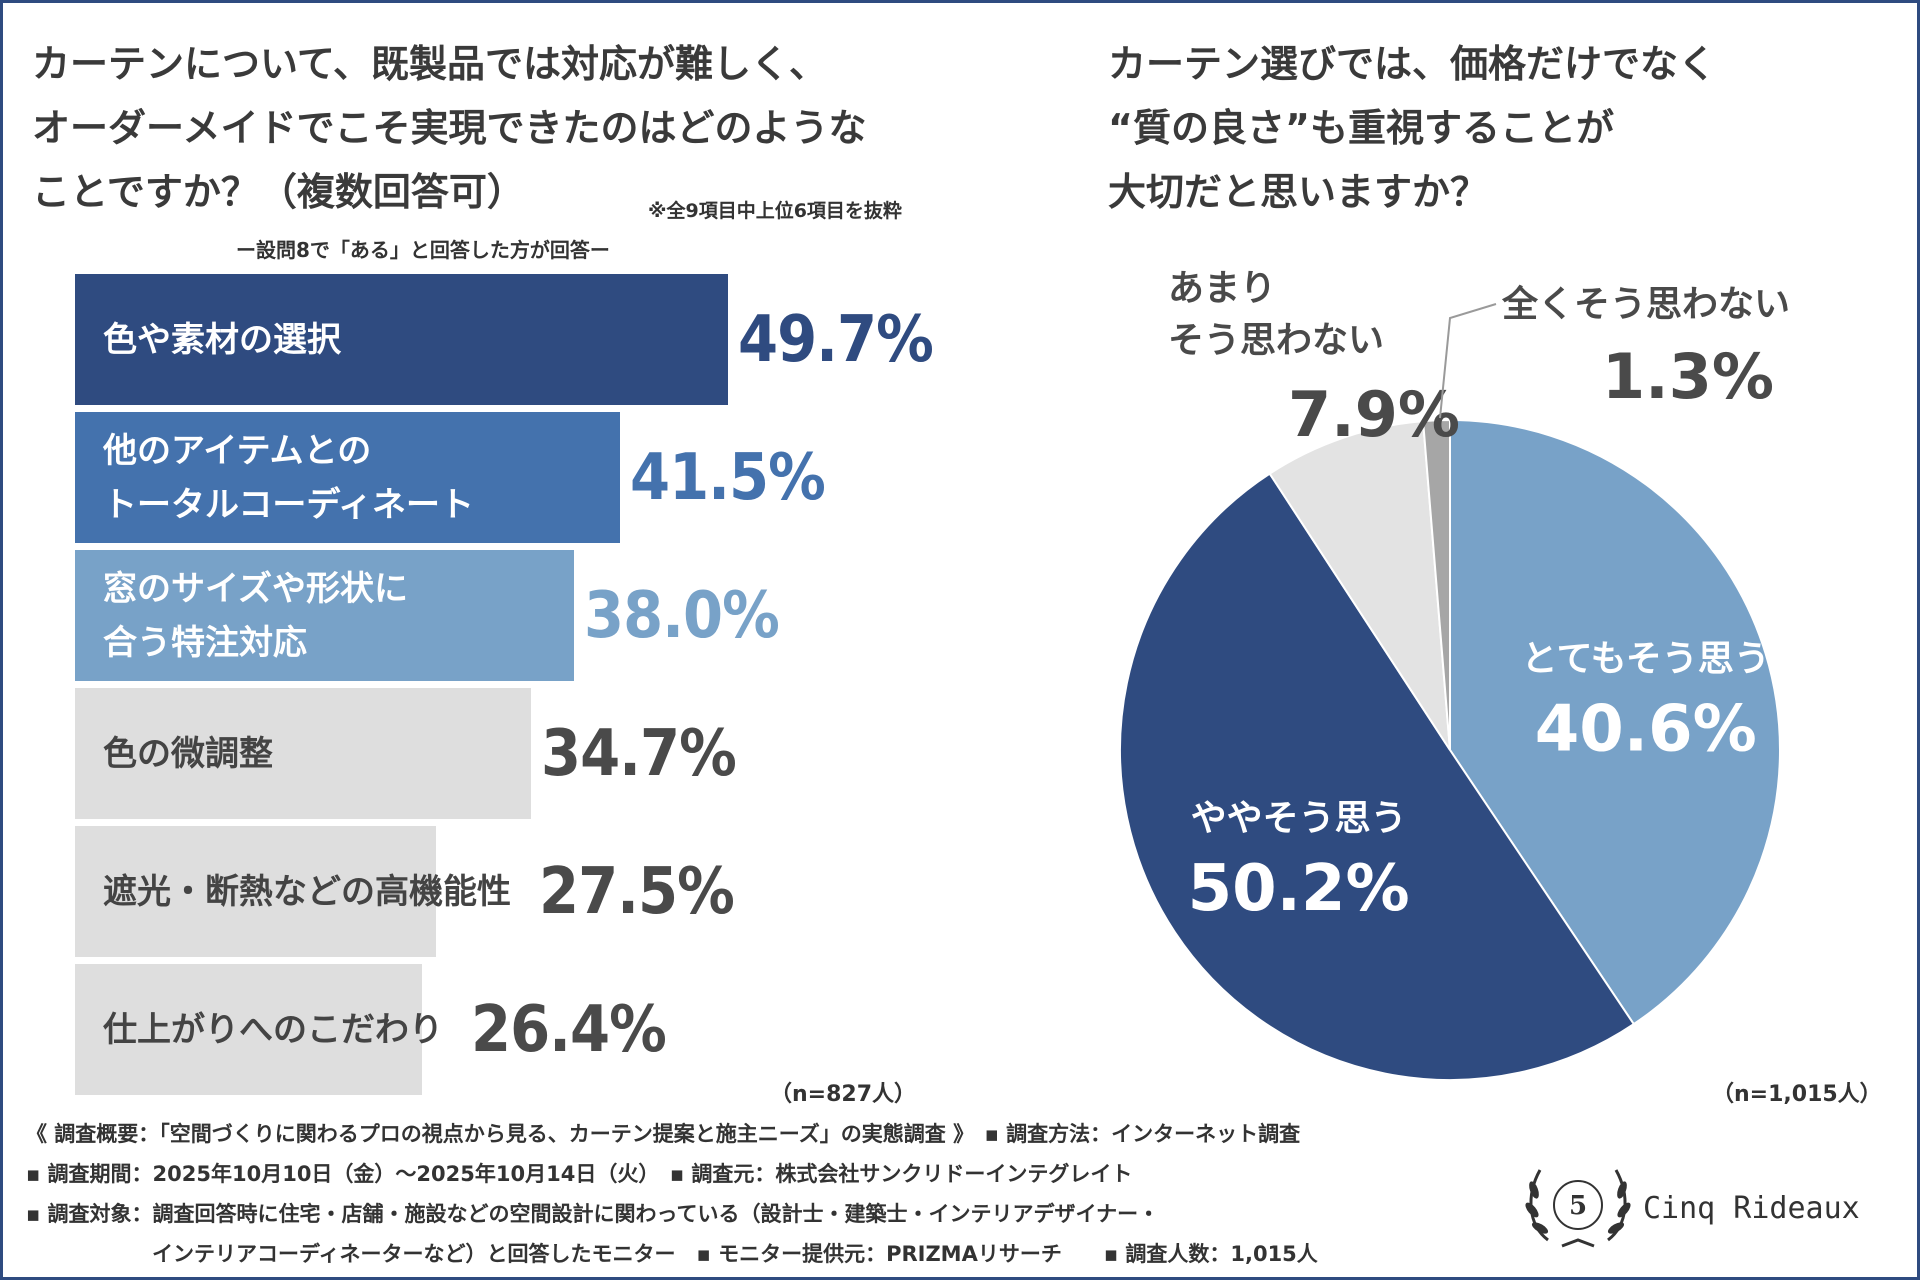 The image size is (1920, 1280). I want to click on bar-6: 仕上がりへのこだわり, so click(259, 1029).